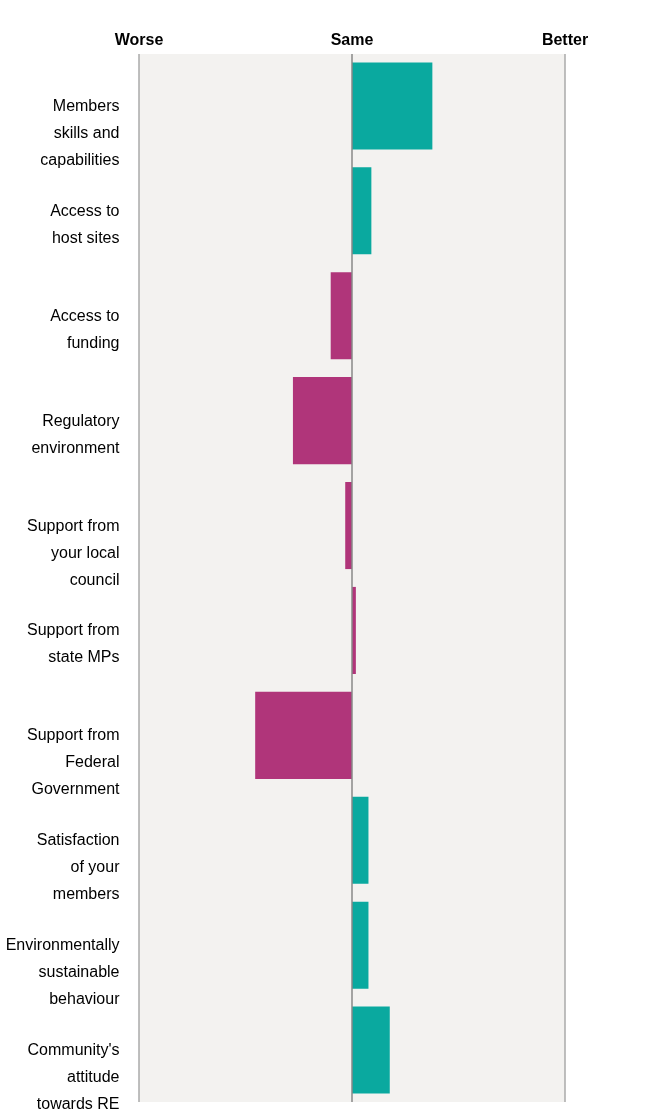 The image size is (664, 1113). I want to click on y-tick-label: Access to funding, so click(85, 328).